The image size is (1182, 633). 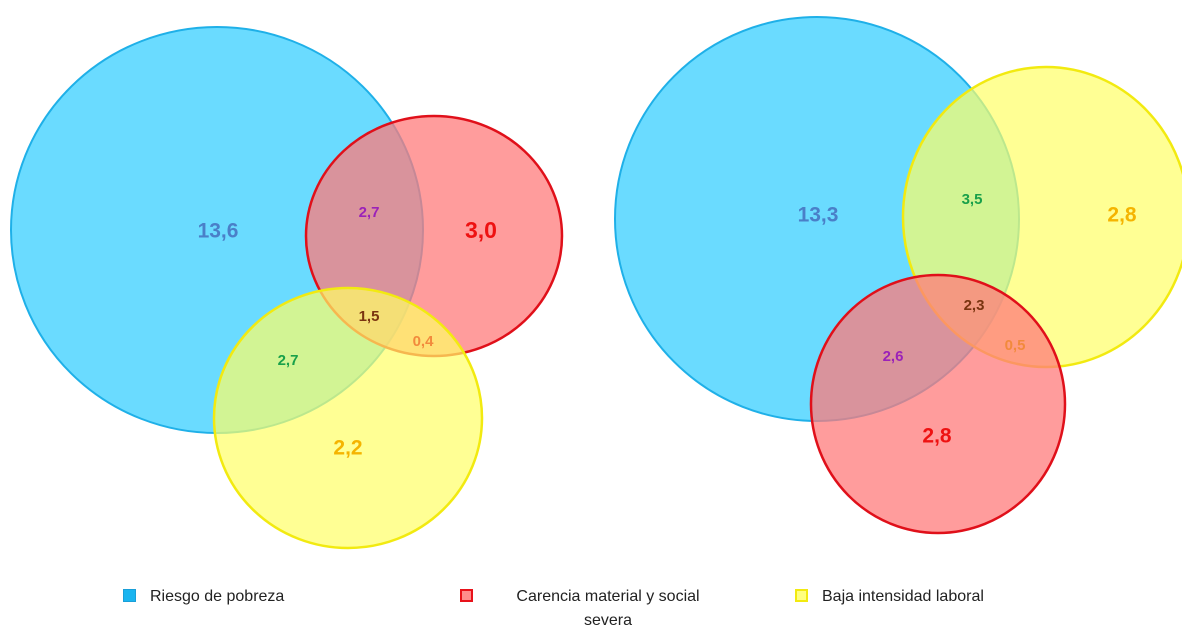 I want to click on legend-swatch-baja, so click(x=801, y=595).